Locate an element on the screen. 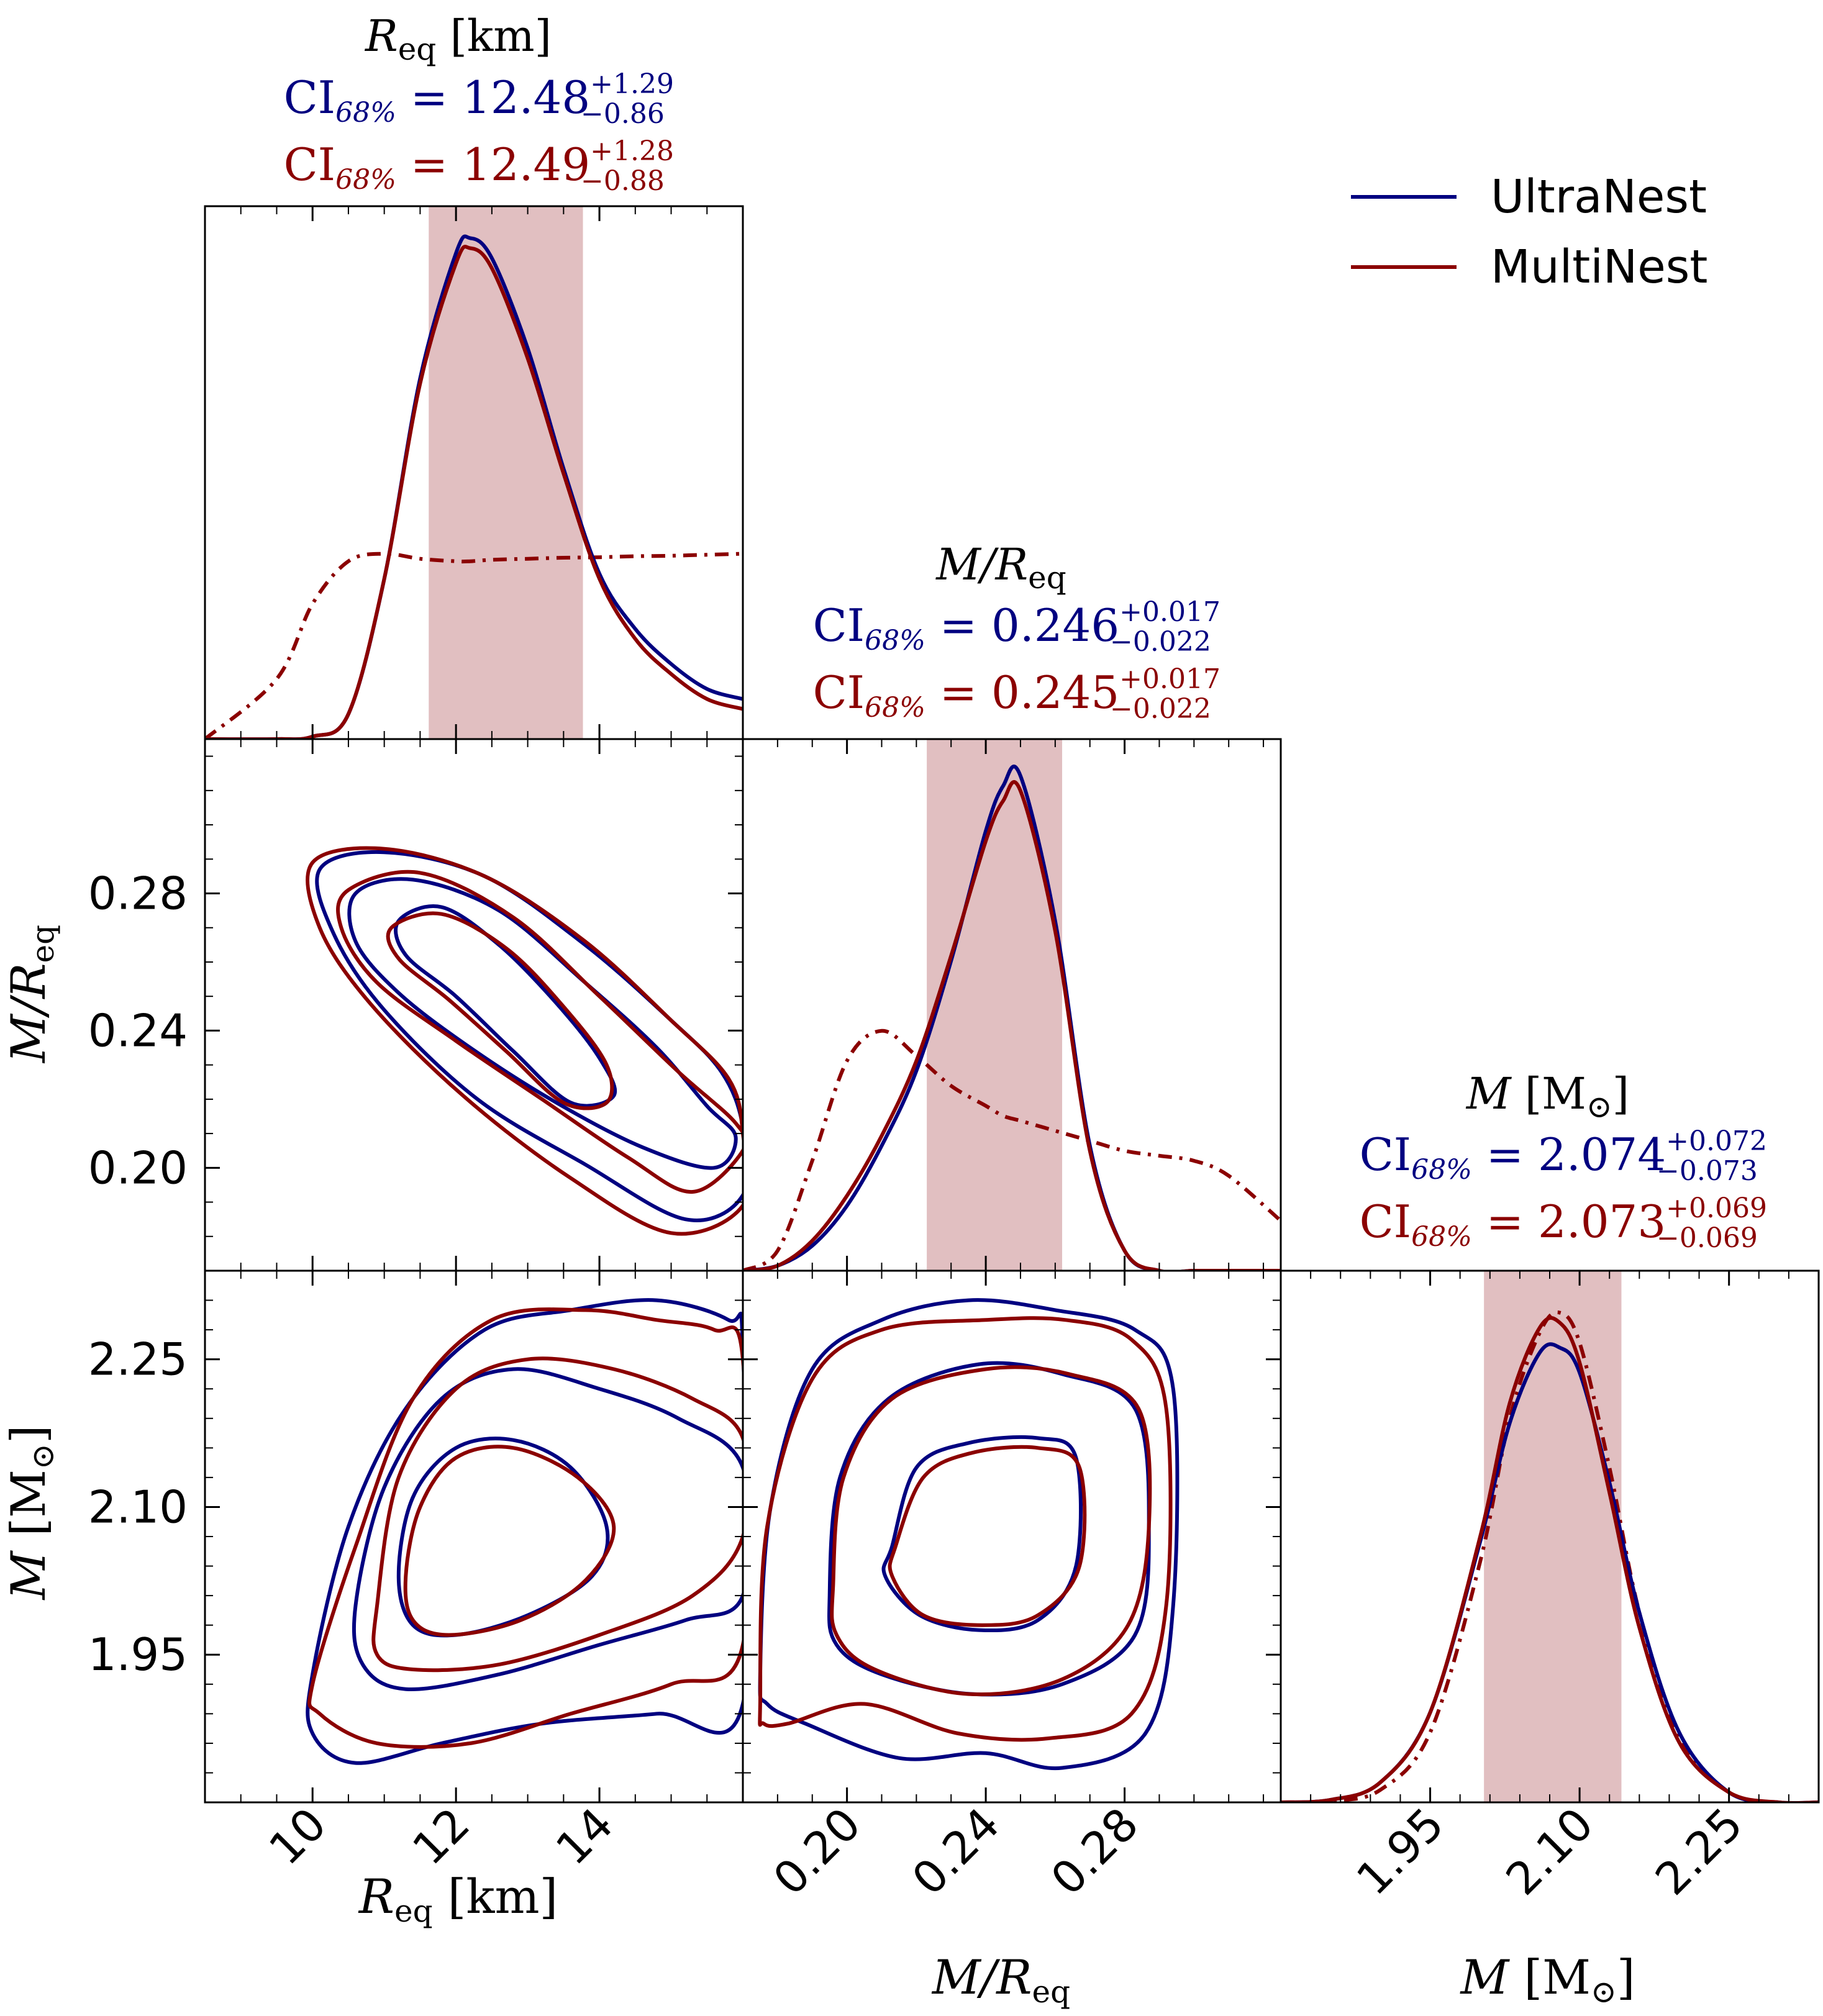  xlabel-req: Req [km] is located at coordinates (458, 1899).